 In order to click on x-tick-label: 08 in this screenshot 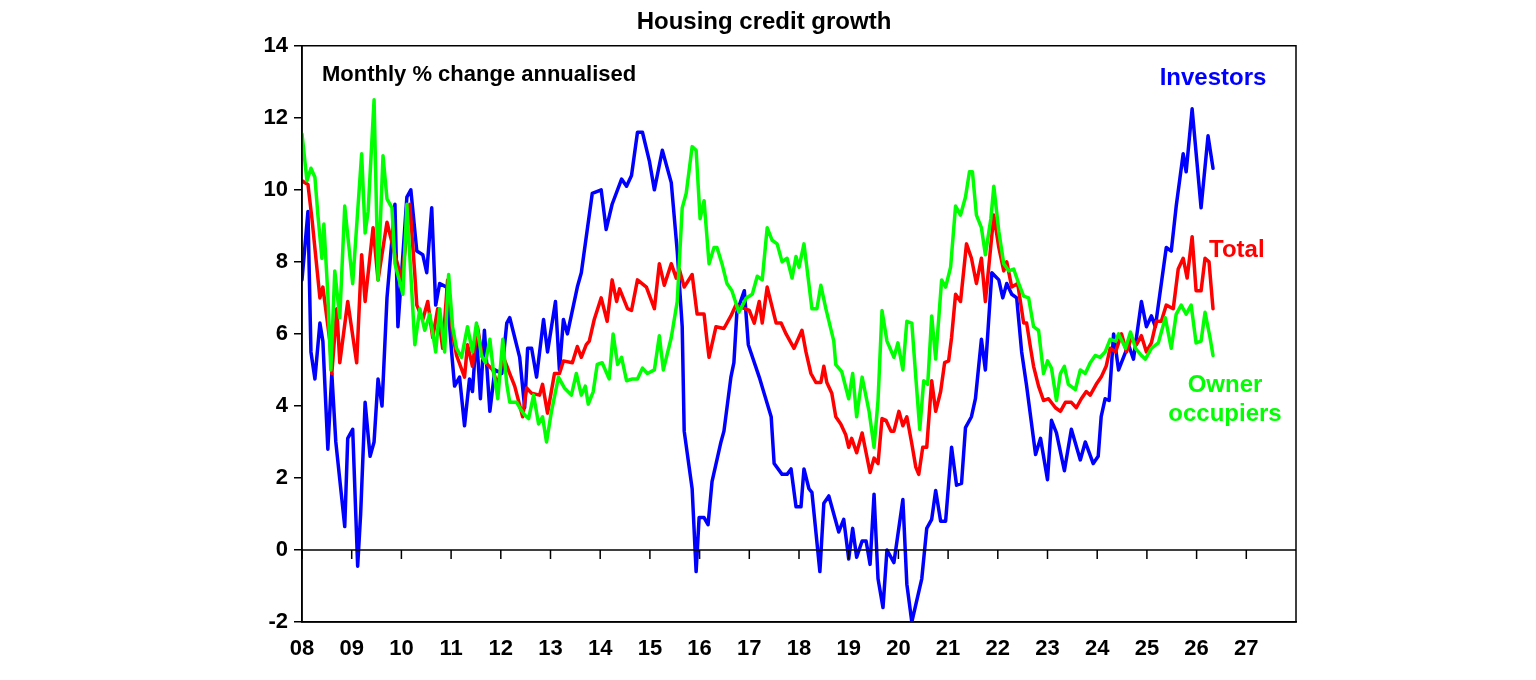, I will do `click(302, 648)`.